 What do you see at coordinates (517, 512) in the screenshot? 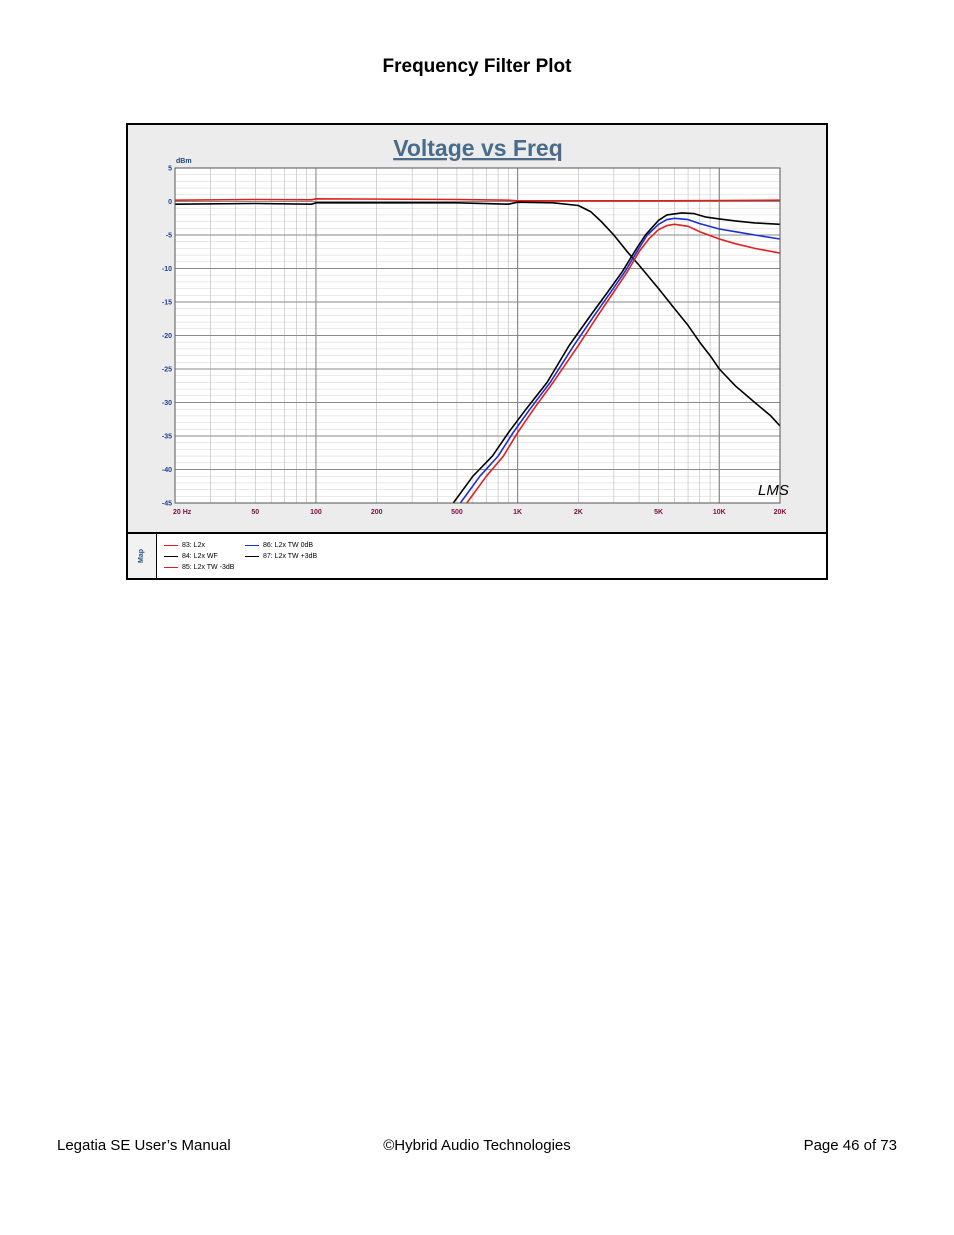
I see `x-tick-label: 1K` at bounding box center [517, 512].